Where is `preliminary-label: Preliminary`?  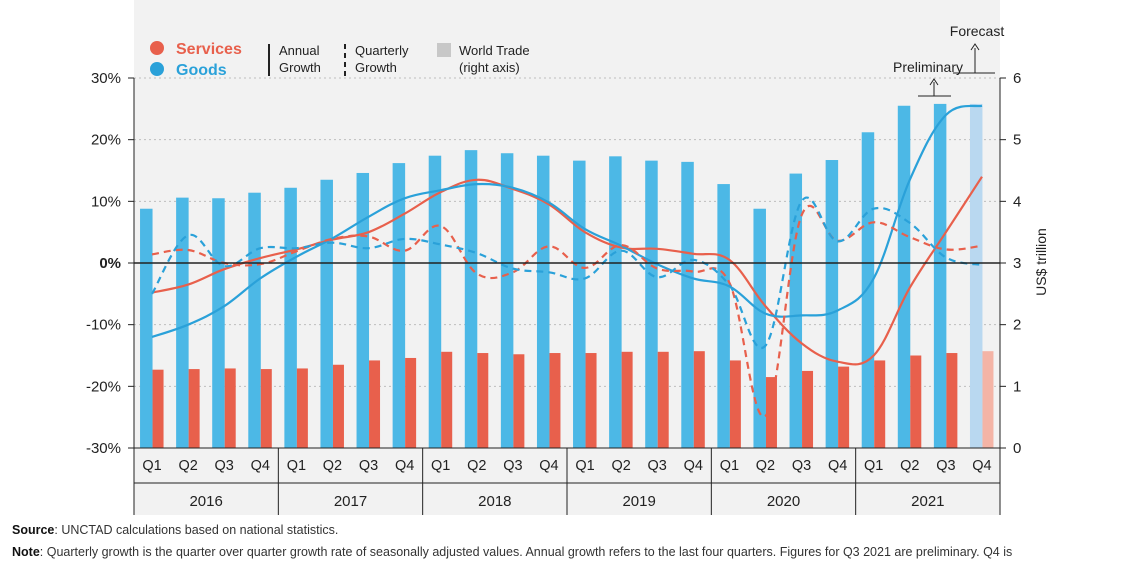 preliminary-label: Preliminary is located at coordinates (928, 67).